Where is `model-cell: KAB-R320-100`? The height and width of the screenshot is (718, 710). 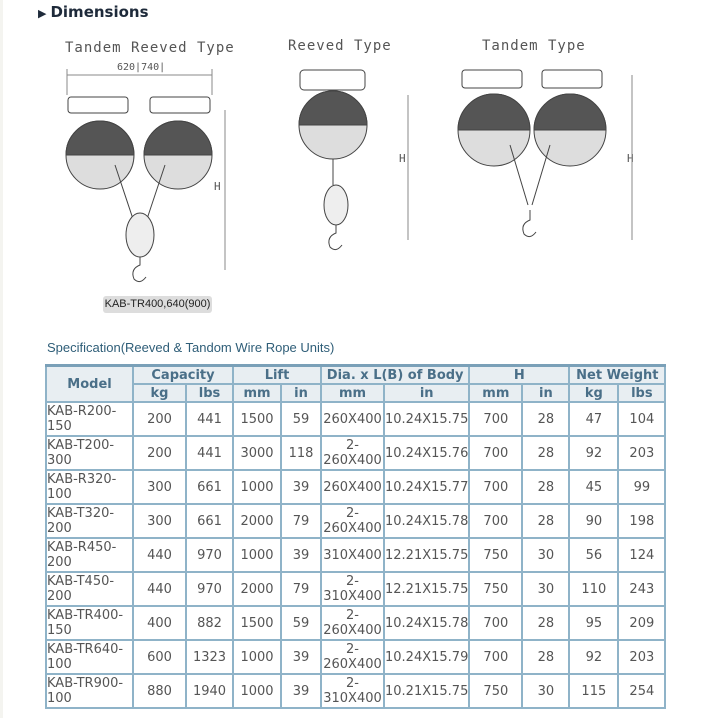
model-cell: KAB-R320-100 is located at coordinates (89, 487).